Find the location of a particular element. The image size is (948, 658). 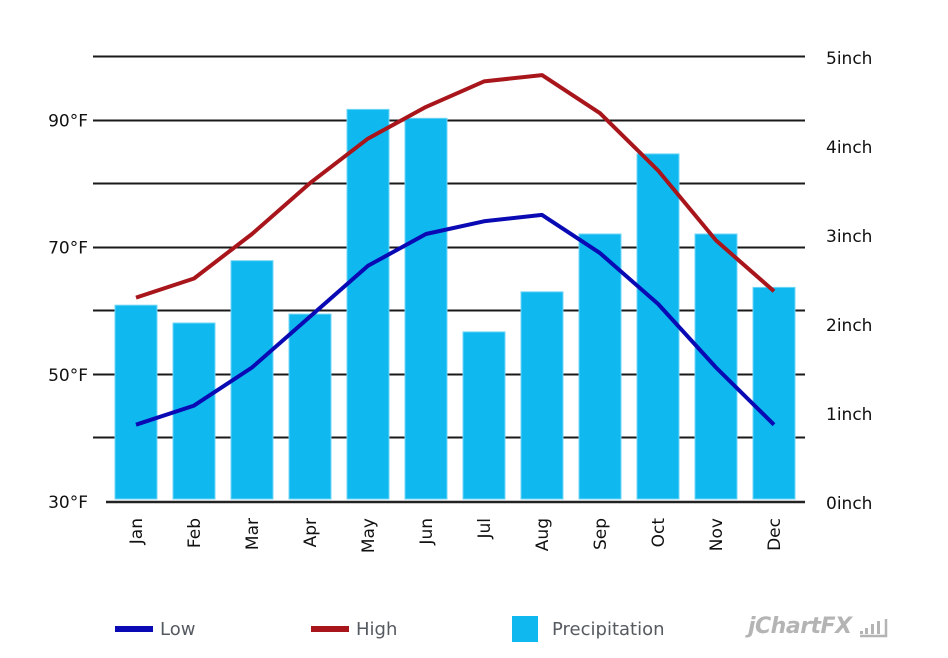

bar-chart-icon is located at coordinates (873, 627).